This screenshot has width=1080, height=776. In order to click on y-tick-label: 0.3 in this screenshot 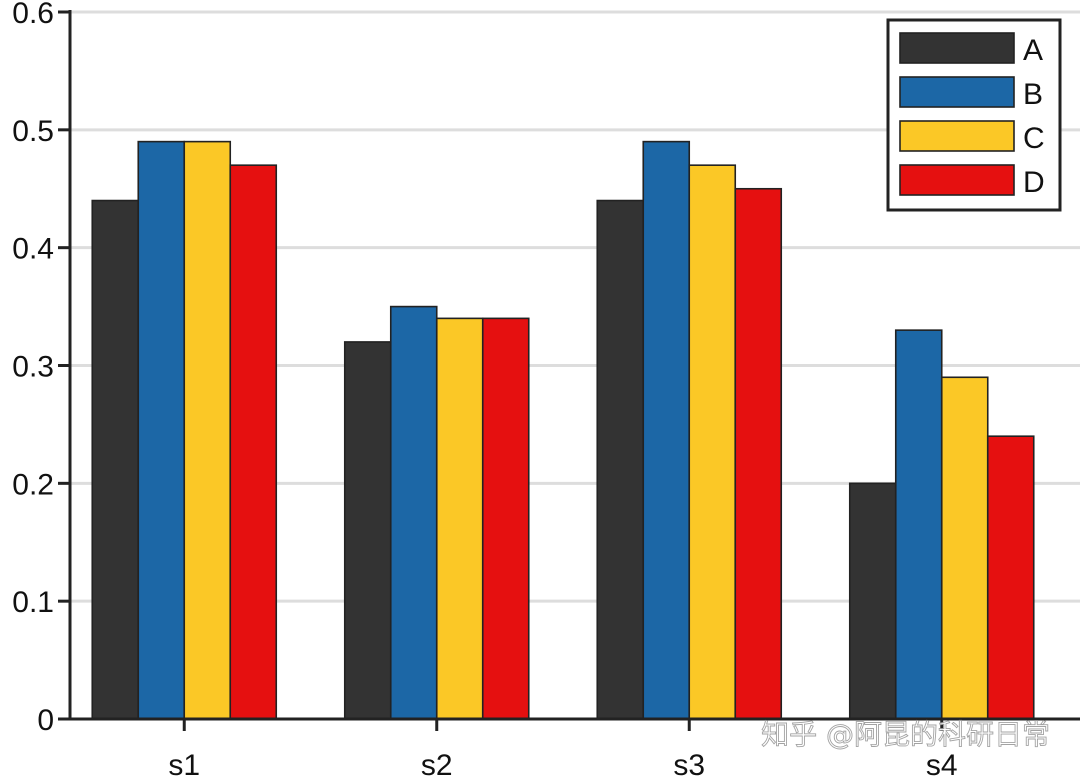, I will do `click(33, 367)`.